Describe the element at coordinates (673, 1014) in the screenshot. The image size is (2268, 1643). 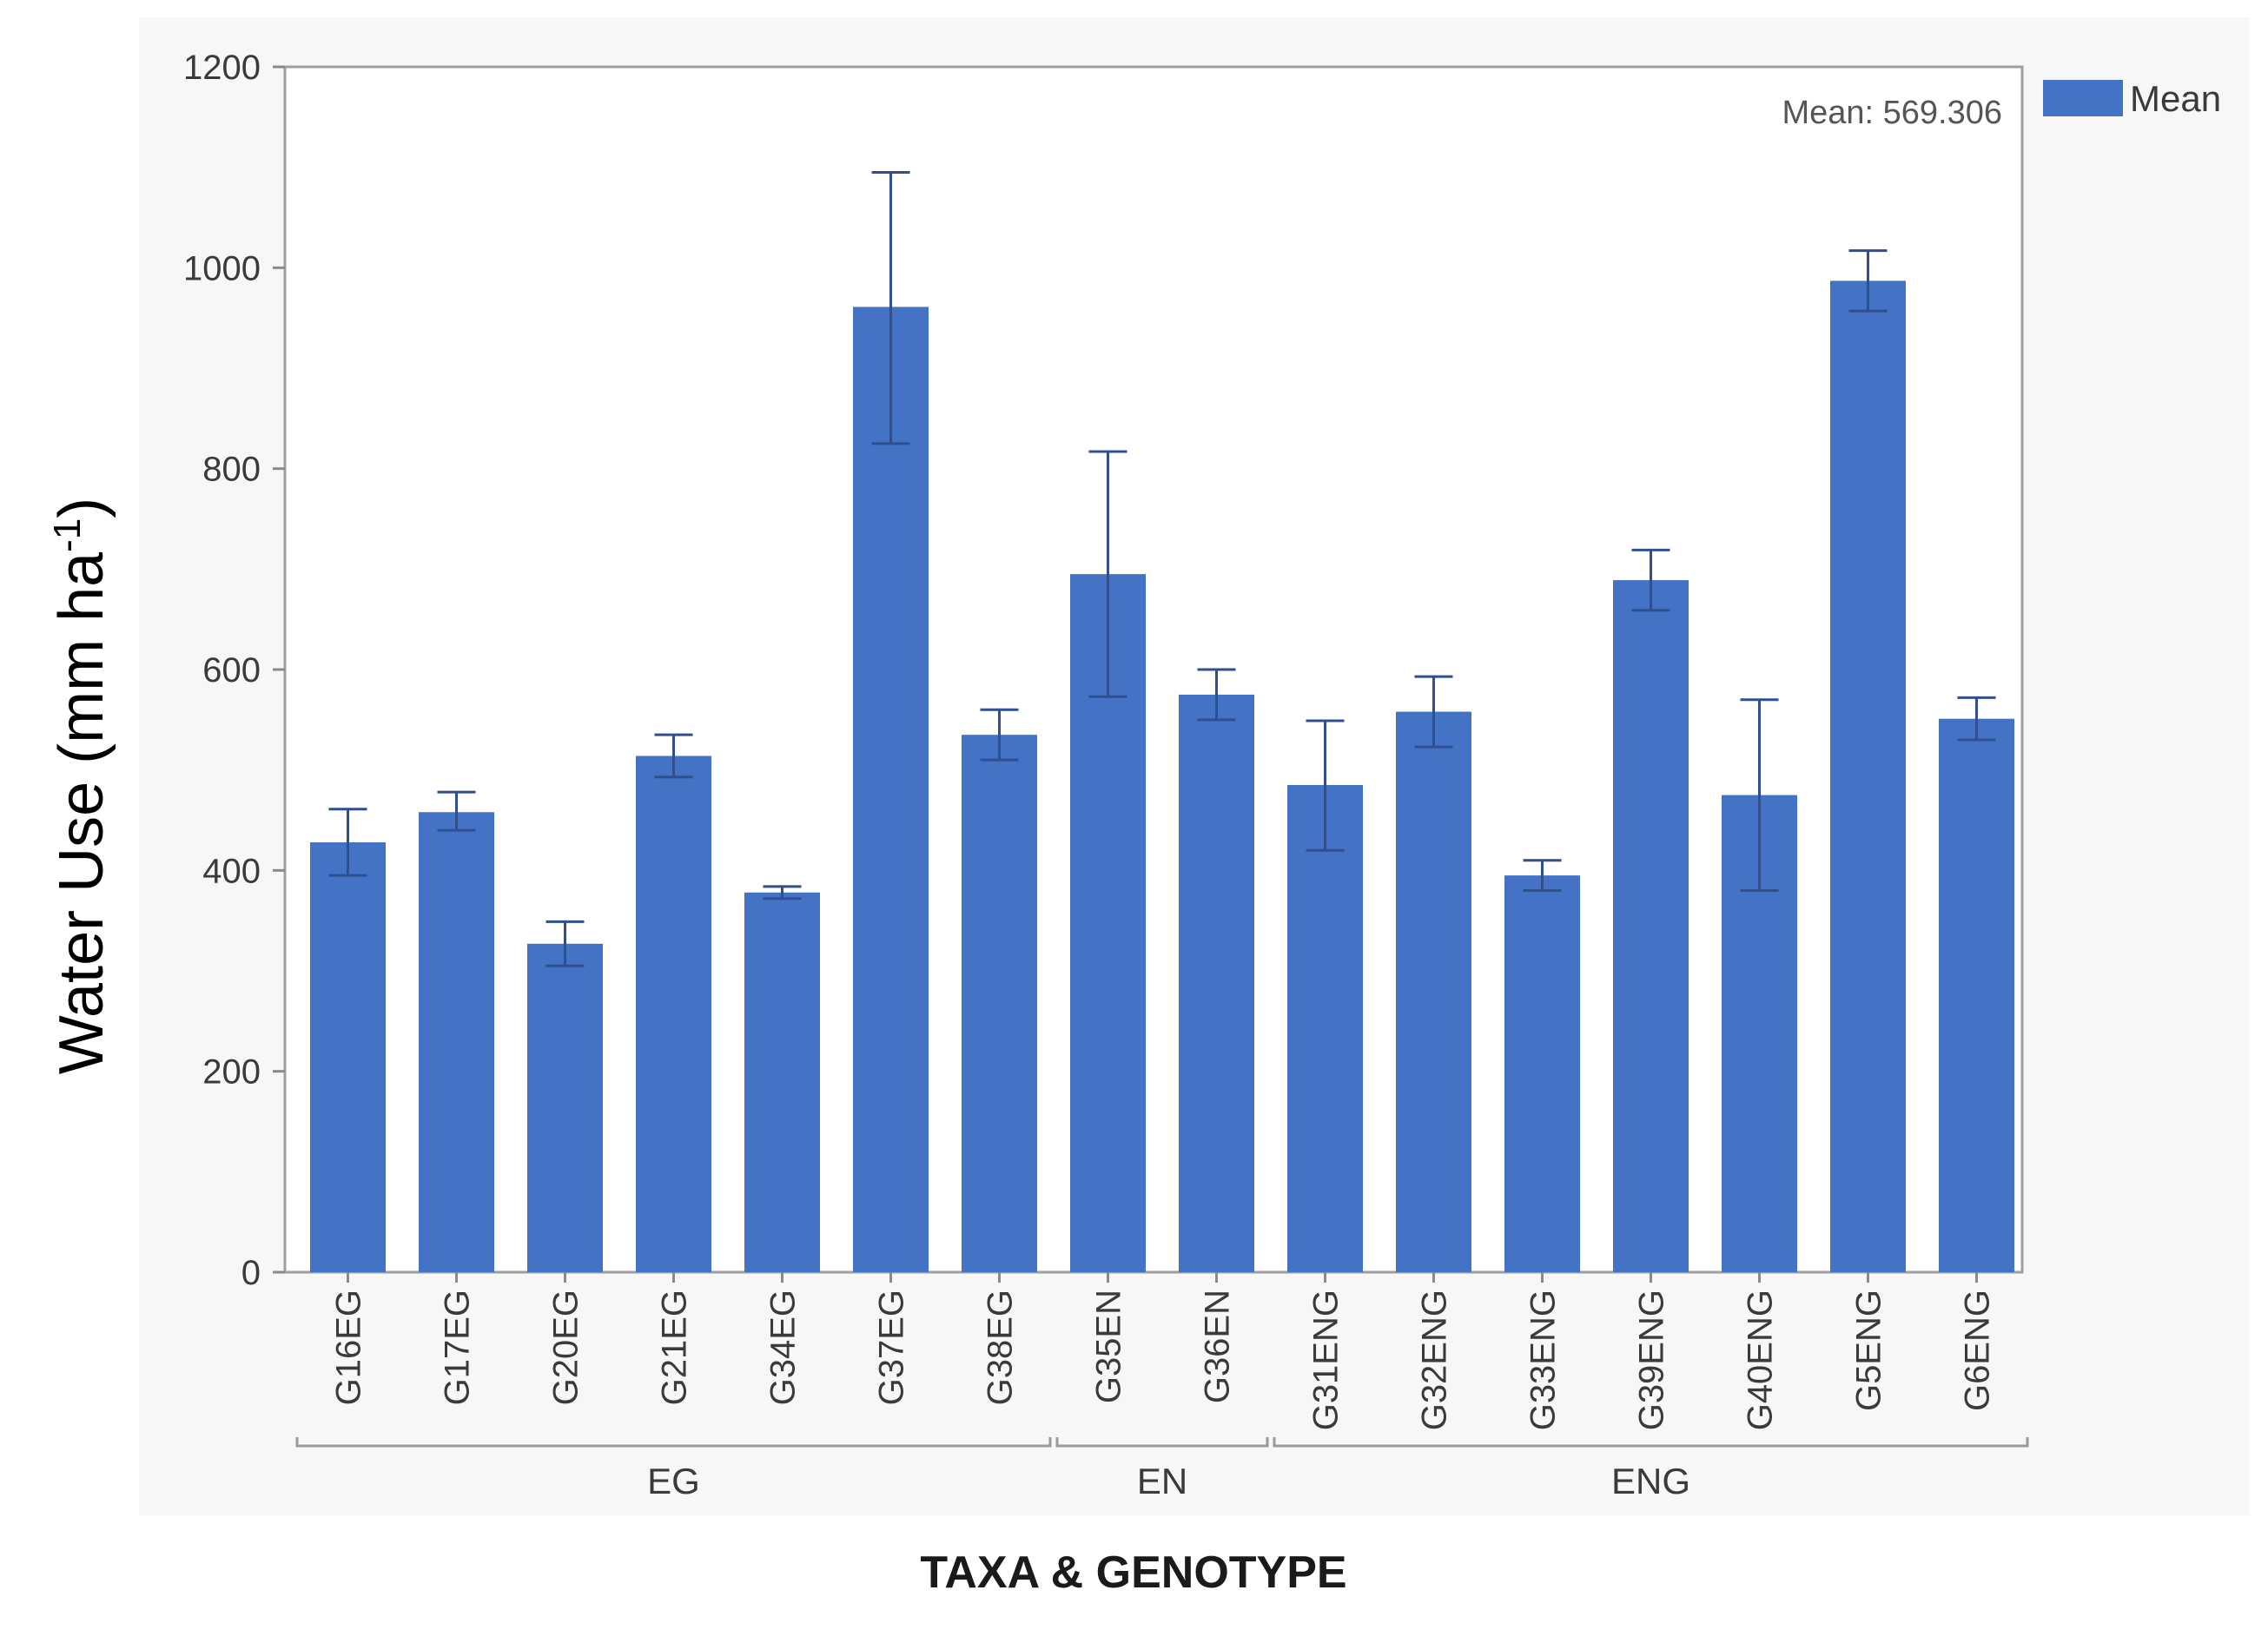
I see `bar-G21EG` at that location.